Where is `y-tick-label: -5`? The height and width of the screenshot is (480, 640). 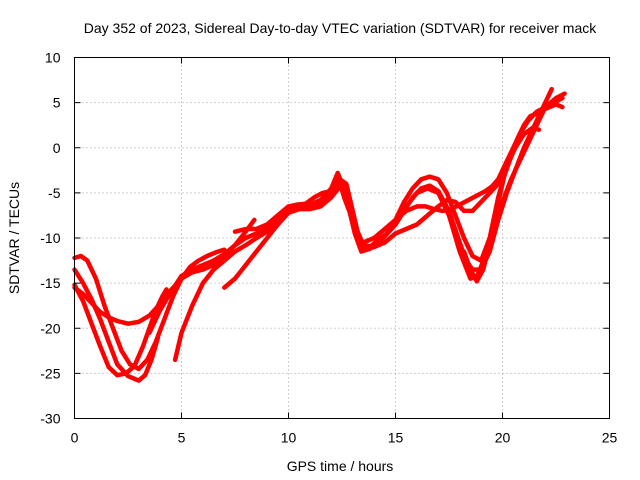
y-tick-label: -5 is located at coordinates (54, 193).